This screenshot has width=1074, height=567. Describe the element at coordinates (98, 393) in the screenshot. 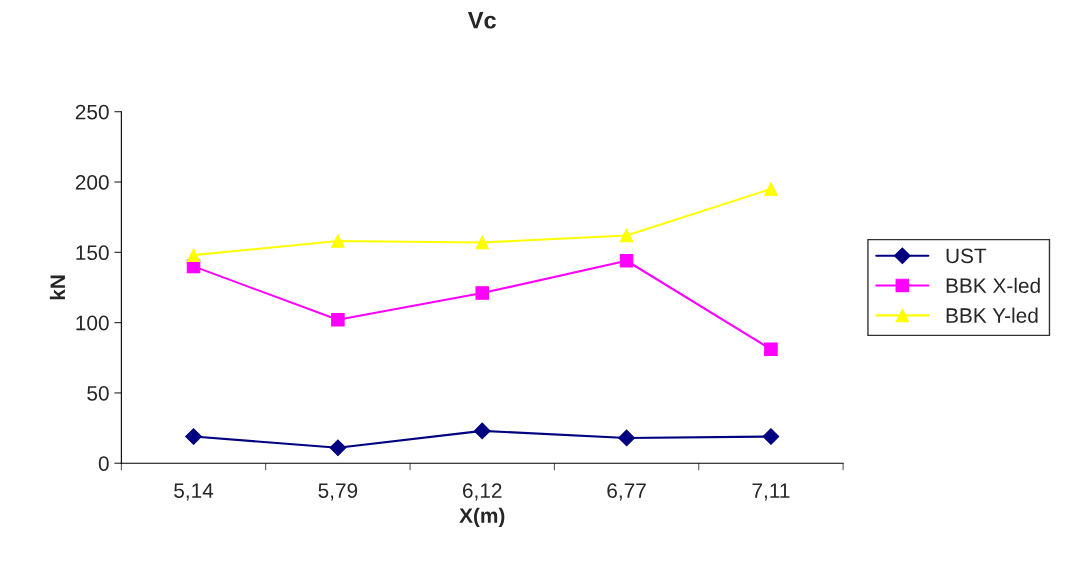

I see `y-tick-label: 50` at that location.